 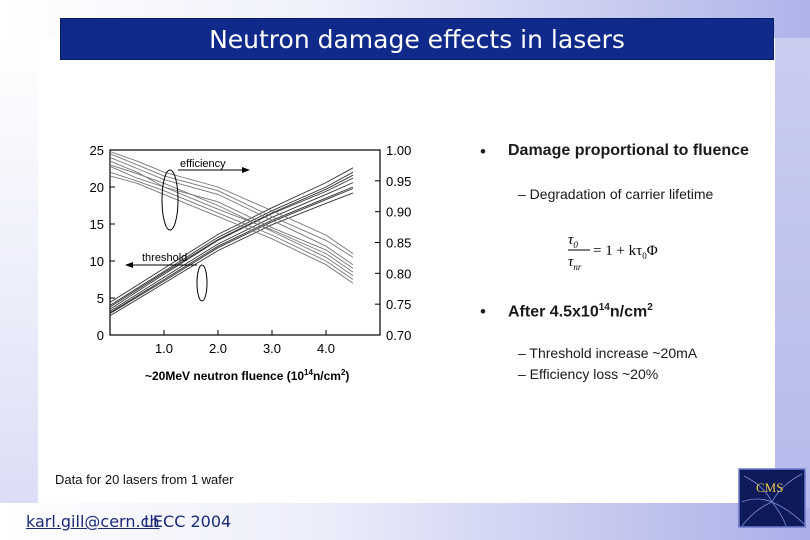 I want to click on svg-text: τ0, so click(x=573, y=241).